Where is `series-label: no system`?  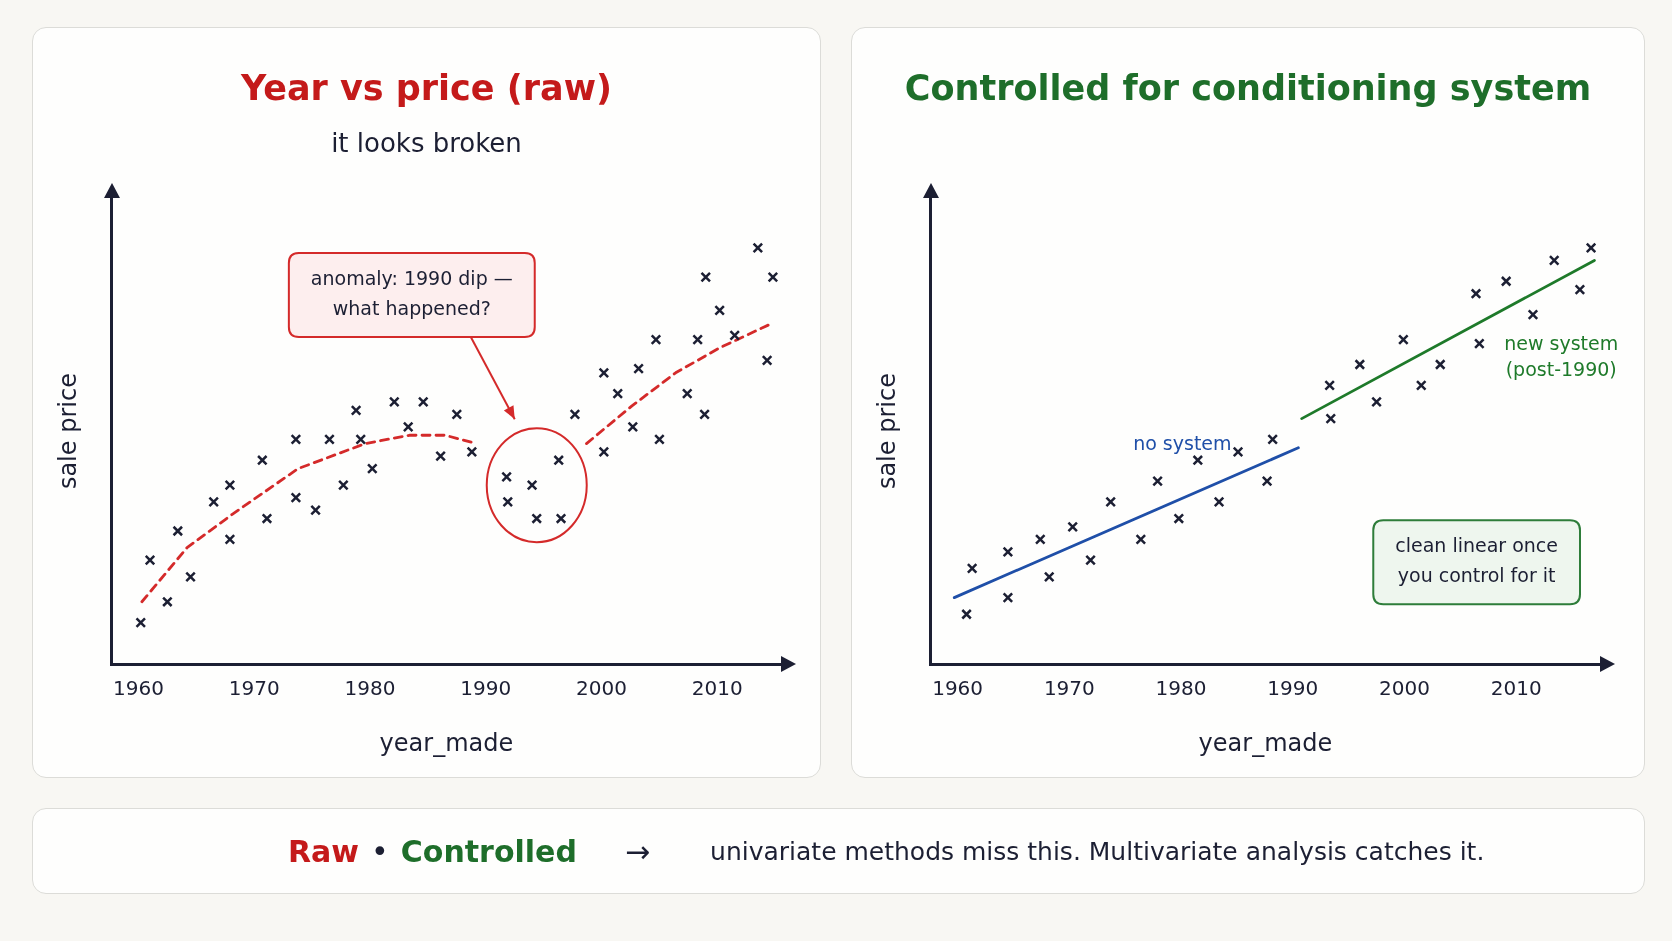
series-label: no system is located at coordinates (1182, 443).